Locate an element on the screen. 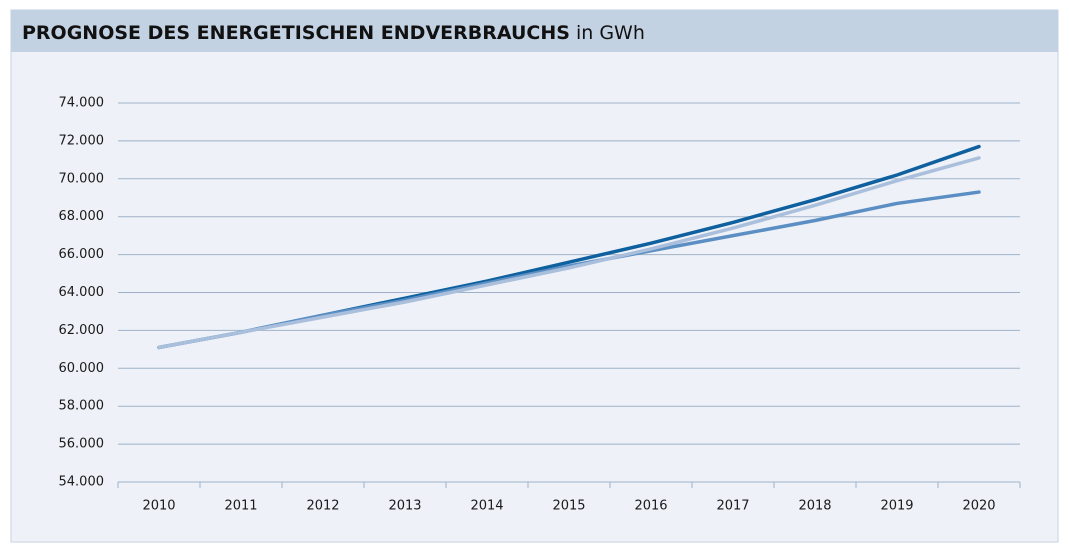 This screenshot has width=1069, height=552. y-tick-label: 54.000 is located at coordinates (82, 482).